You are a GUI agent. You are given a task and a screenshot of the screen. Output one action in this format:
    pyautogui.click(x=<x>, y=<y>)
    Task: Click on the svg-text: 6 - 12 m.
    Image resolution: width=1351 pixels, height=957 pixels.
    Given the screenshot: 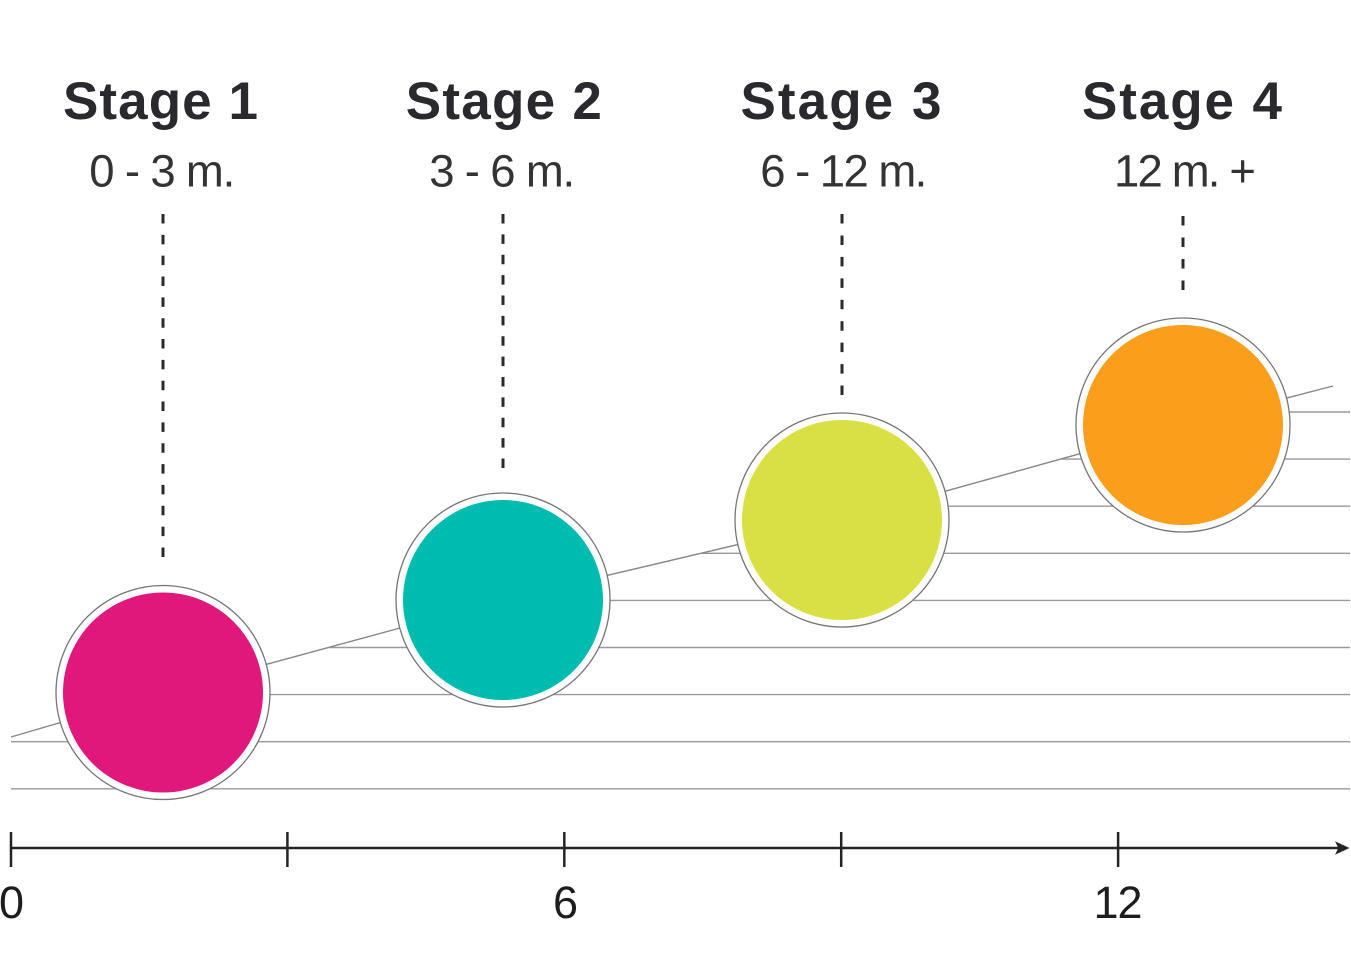 What is the action you would take?
    pyautogui.click(x=843, y=171)
    